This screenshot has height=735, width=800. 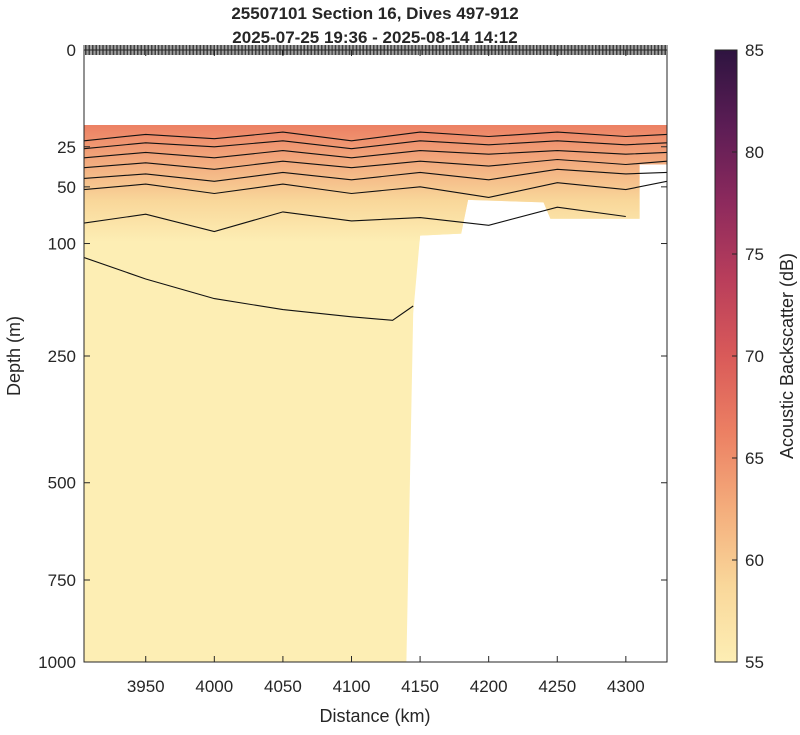 What do you see at coordinates (62, 483) in the screenshot?
I see `y-tick-label: 500` at bounding box center [62, 483].